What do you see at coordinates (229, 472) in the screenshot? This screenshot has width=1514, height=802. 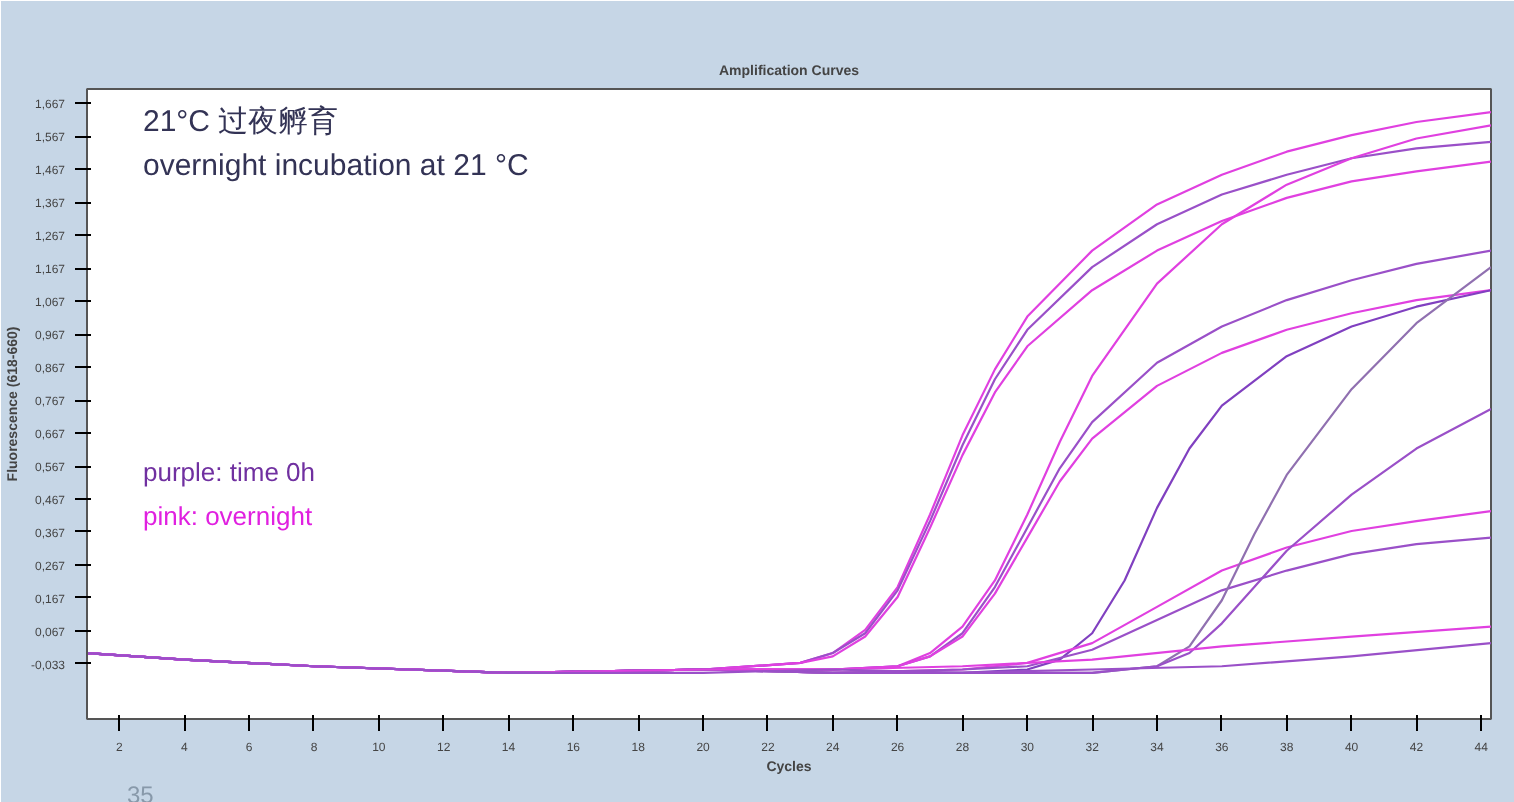 I see `annotation: purple: time 0h` at bounding box center [229, 472].